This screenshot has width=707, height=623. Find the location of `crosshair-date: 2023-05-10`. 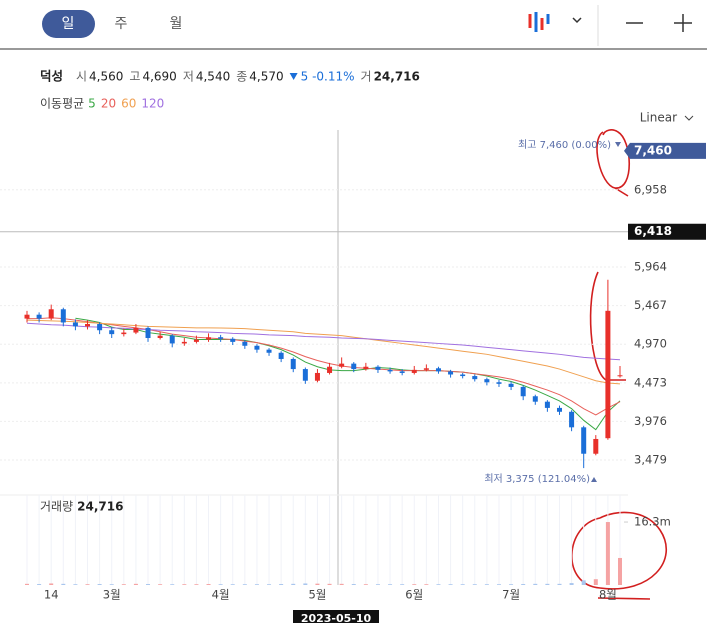

crosshair-date: 2023-05-10 is located at coordinates (336, 617).